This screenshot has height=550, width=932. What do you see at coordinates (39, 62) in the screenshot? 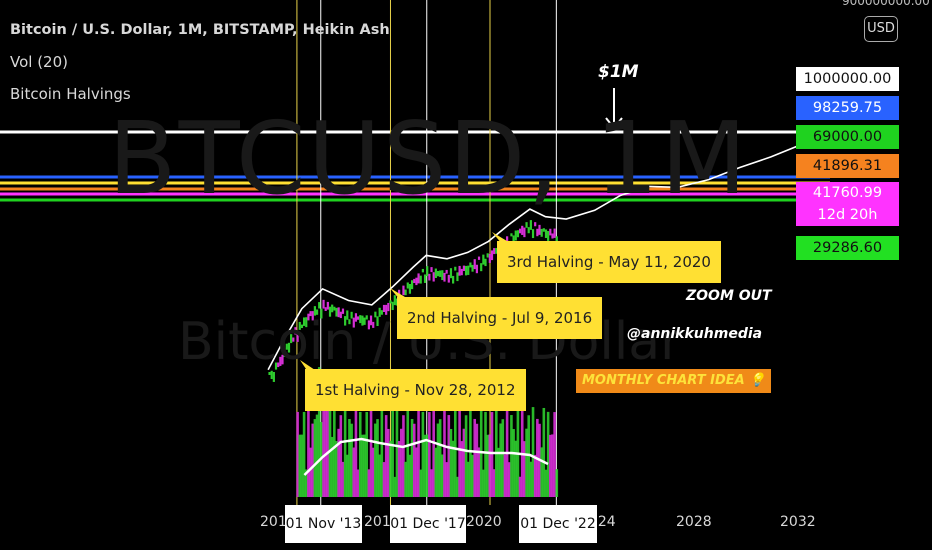
I see `volume-indicator-label: Vol (20)` at bounding box center [39, 62].